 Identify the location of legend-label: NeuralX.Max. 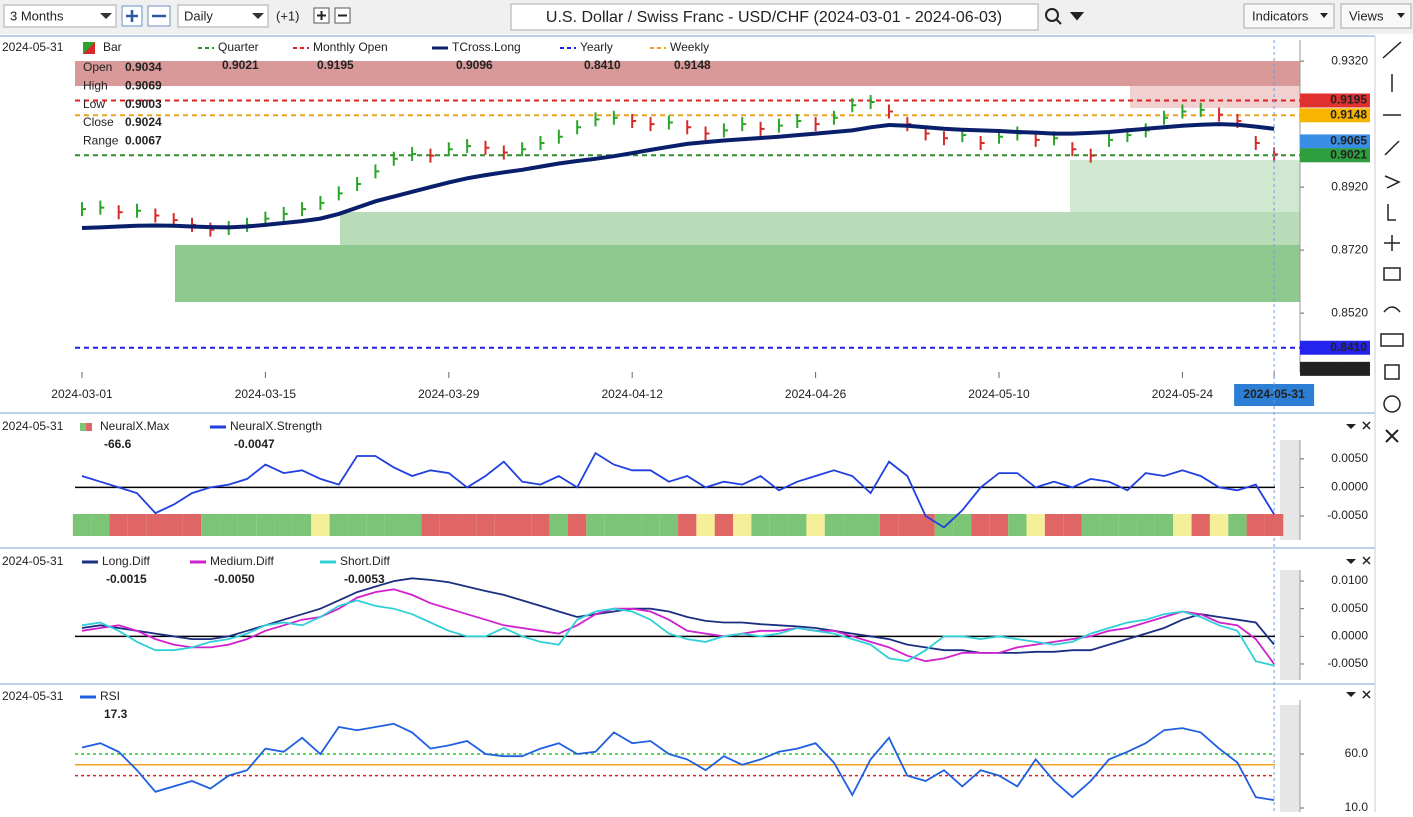
(134, 426).